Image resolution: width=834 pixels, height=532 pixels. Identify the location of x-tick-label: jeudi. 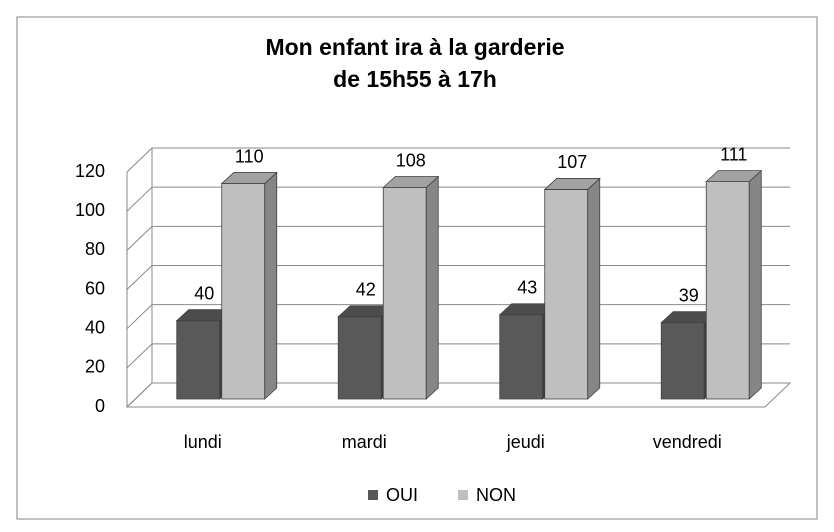
(525, 442).